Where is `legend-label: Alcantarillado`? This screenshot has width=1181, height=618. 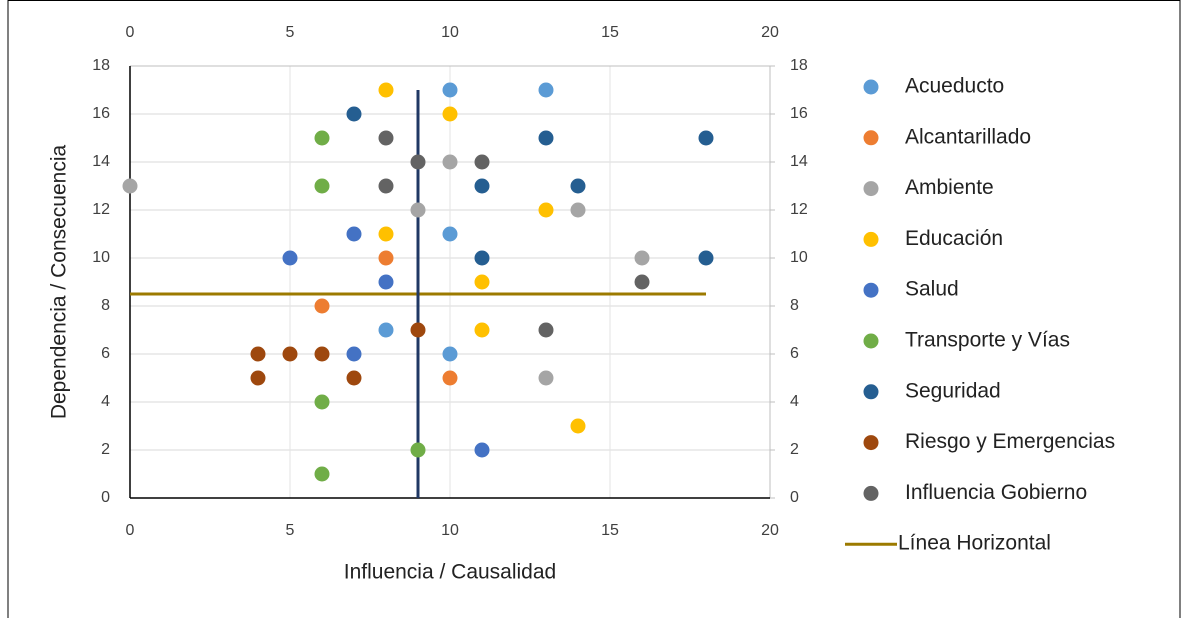
legend-label: Alcantarillado is located at coordinates (968, 136).